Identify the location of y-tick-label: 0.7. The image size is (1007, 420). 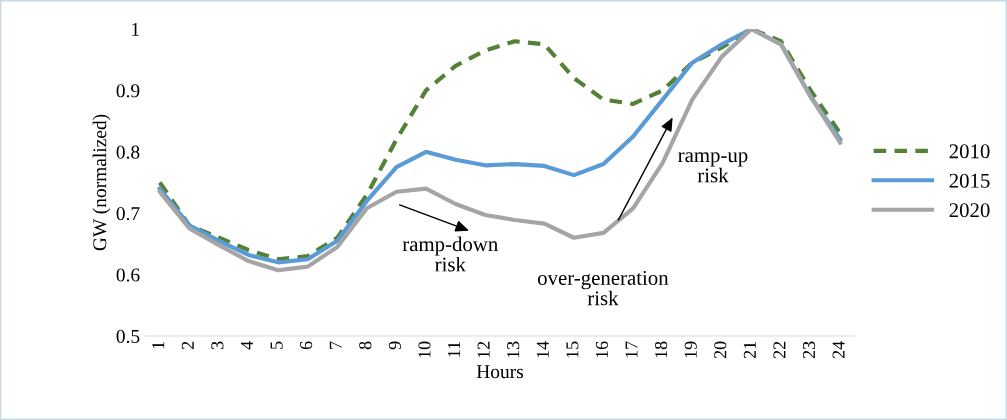
(128, 214).